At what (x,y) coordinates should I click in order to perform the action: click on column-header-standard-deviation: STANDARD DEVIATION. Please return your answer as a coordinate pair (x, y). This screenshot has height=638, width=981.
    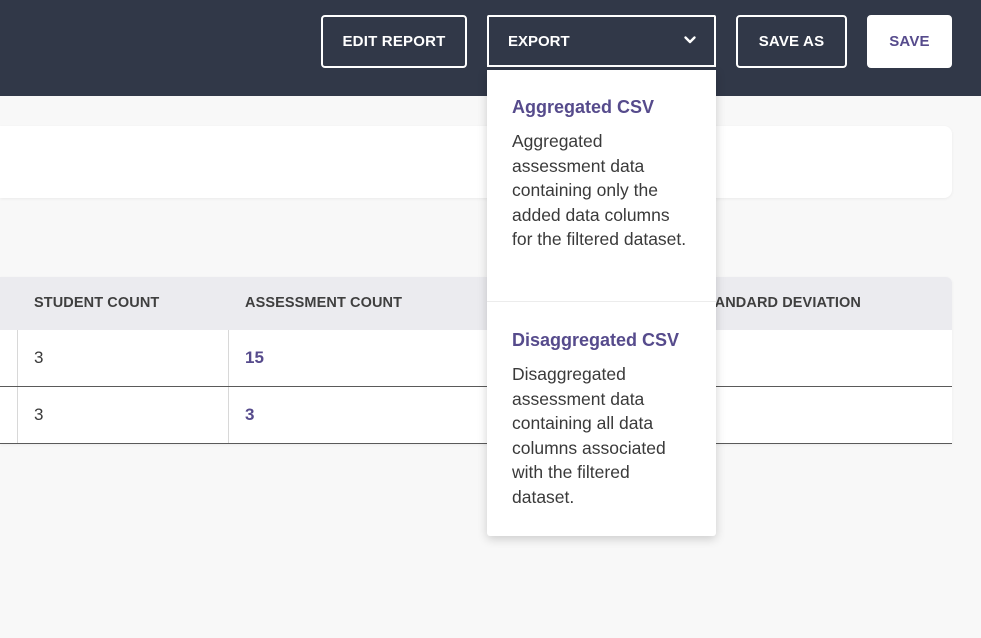
    Looking at the image, I should click on (779, 303).